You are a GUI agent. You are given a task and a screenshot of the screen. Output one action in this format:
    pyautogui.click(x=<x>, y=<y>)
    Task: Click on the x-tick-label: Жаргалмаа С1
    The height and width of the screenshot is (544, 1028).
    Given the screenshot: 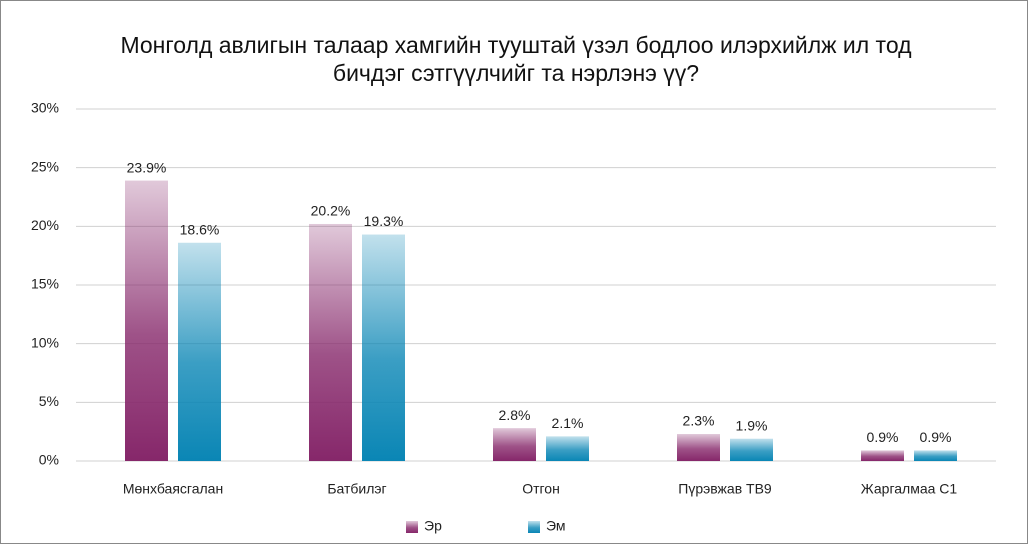 What is the action you would take?
    pyautogui.click(x=909, y=489)
    